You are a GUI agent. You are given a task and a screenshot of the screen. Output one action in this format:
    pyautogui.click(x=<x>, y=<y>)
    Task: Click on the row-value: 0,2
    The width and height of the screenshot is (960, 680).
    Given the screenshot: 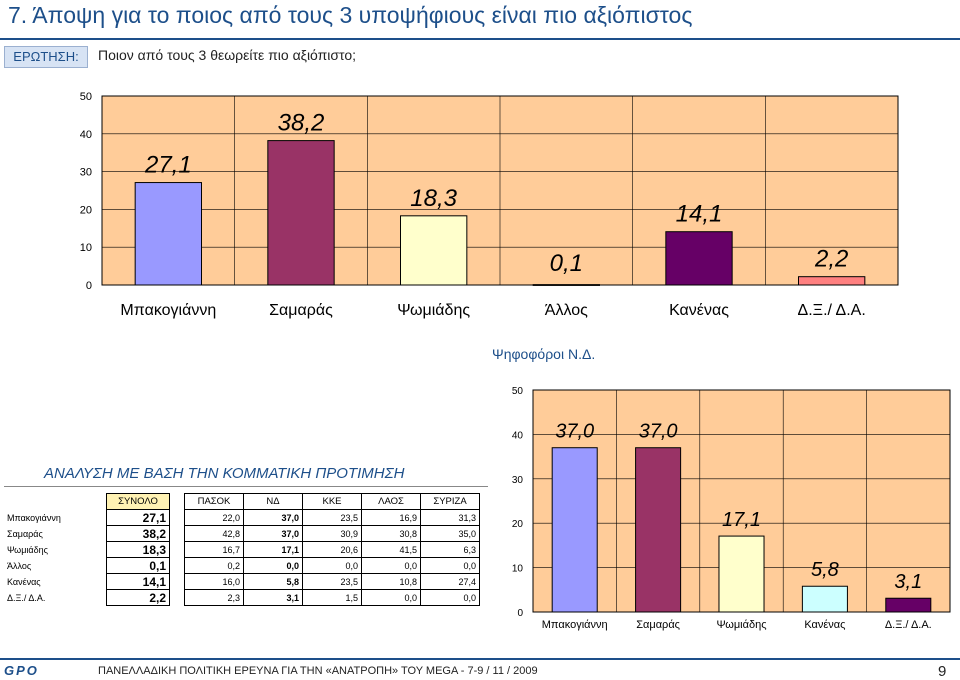 What is the action you would take?
    pyautogui.click(x=214, y=565)
    